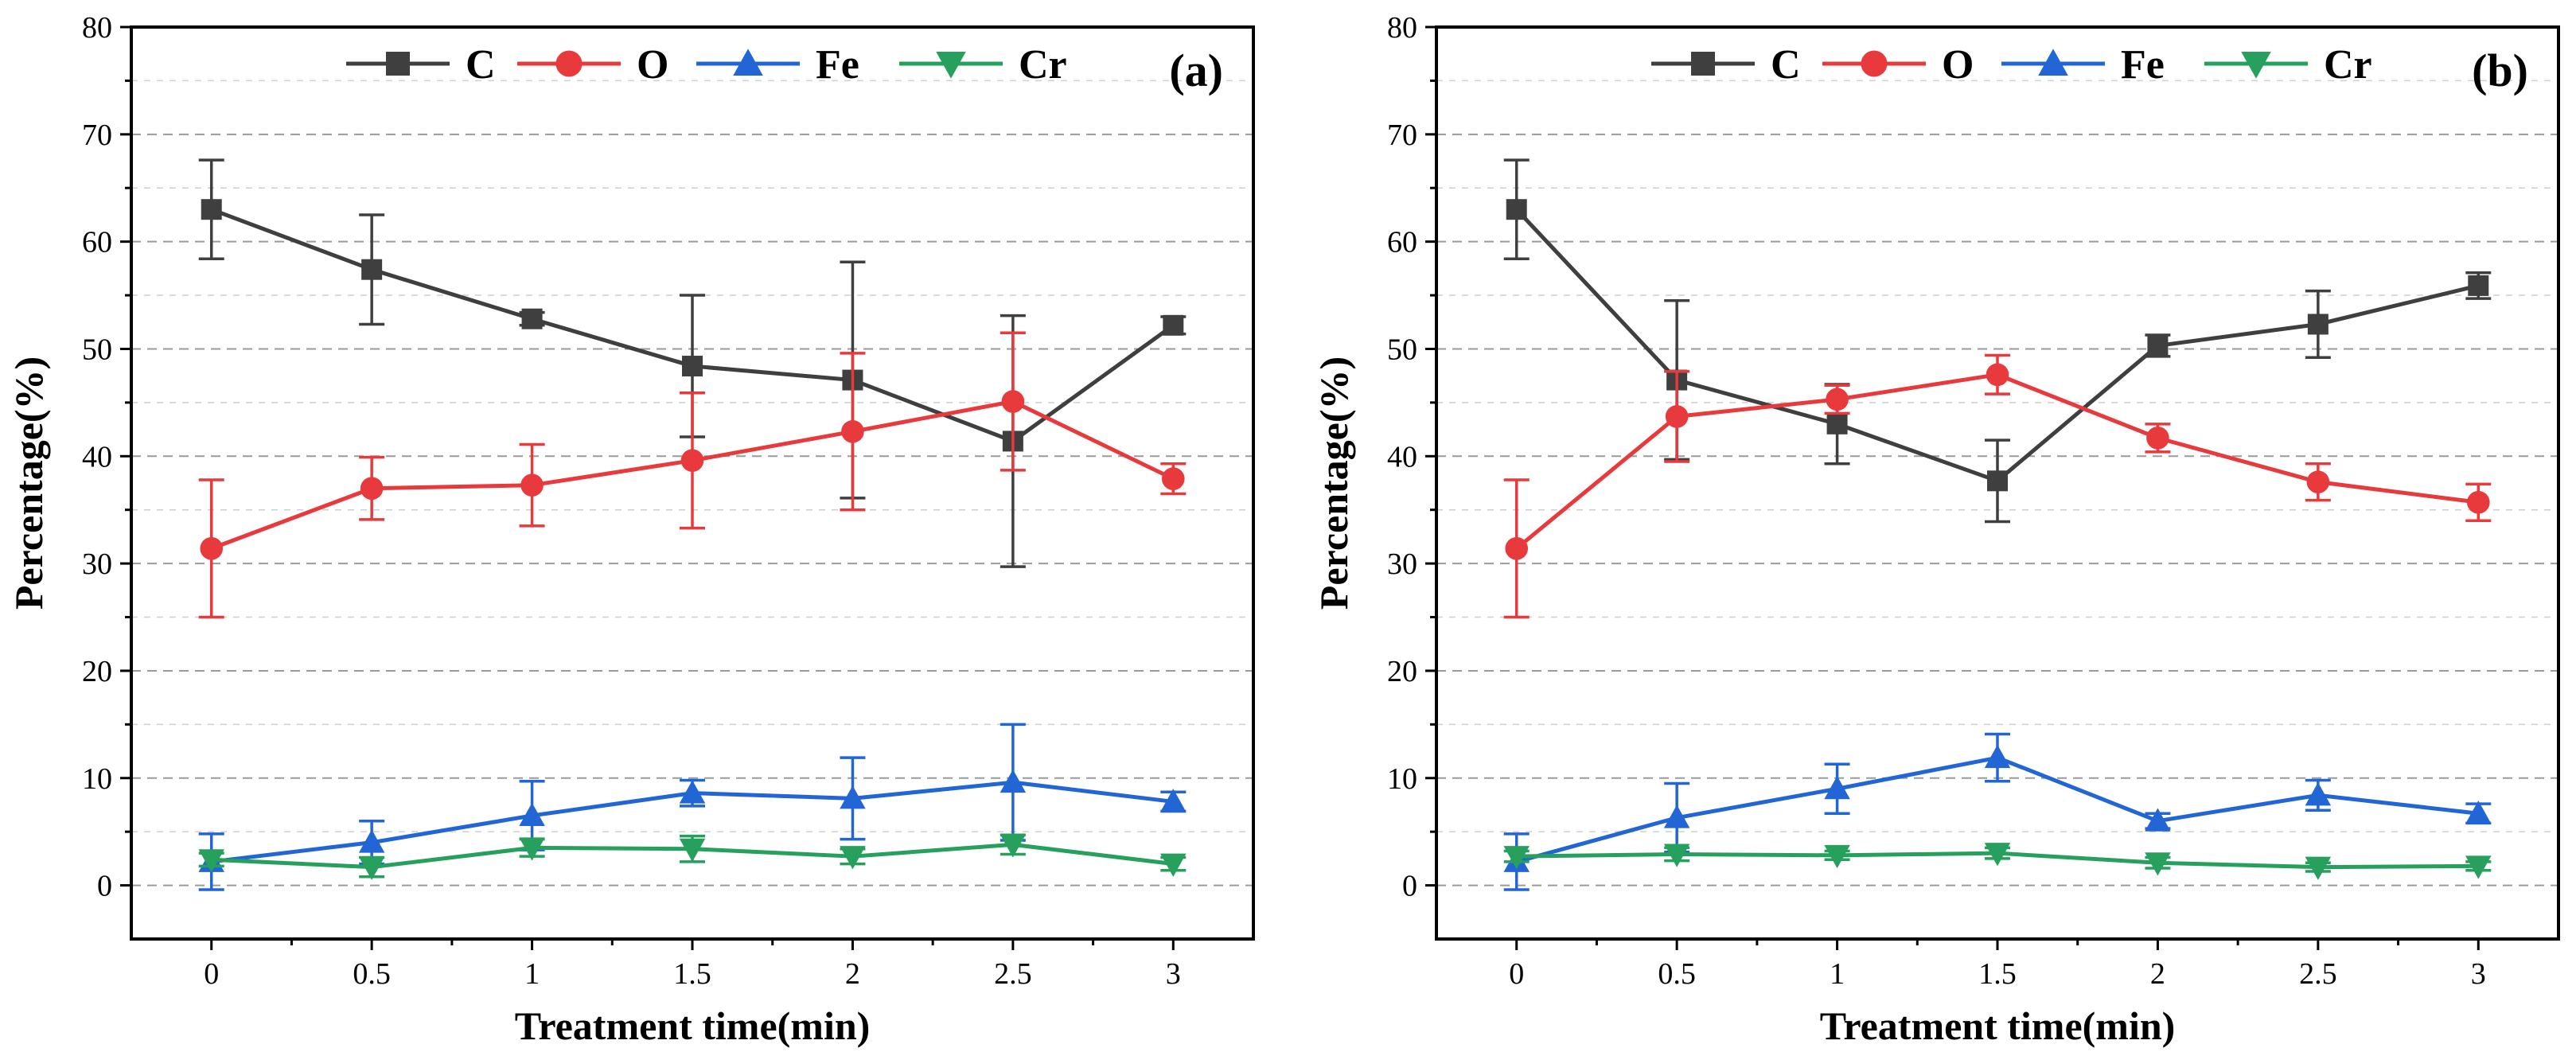  What do you see at coordinates (1998, 974) in the screenshot?
I see `x-tick-label: 1.5` at bounding box center [1998, 974].